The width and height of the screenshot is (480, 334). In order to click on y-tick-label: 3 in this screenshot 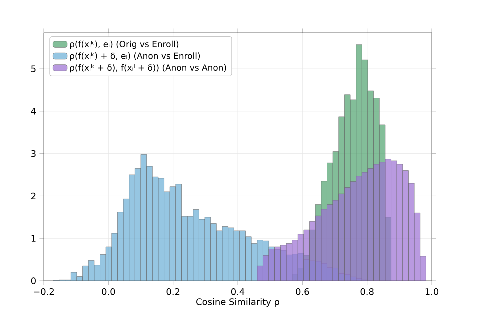, I will do `click(34, 154)`.